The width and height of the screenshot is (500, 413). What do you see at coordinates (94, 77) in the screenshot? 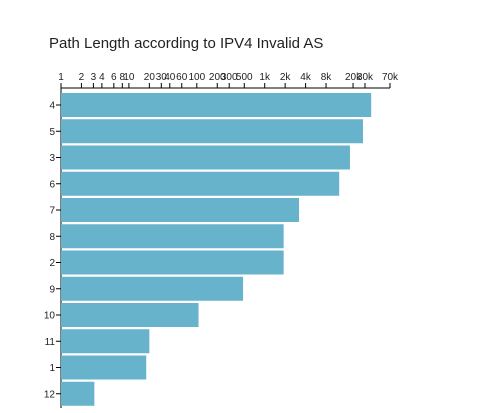
I see `x-tick-label: 3` at bounding box center [94, 77].